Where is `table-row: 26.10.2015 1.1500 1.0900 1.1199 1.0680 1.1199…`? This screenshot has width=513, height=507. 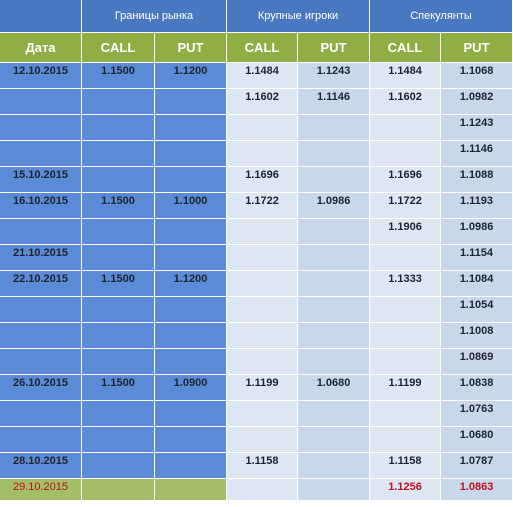
table-row: 26.10.2015 1.1500 1.0900 1.1199 1.0680 1.1199… is located at coordinates (256, 388).